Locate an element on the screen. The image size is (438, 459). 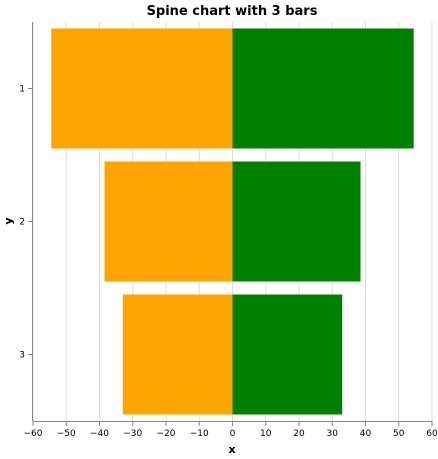
x-tick-label: −10 is located at coordinates (199, 434).